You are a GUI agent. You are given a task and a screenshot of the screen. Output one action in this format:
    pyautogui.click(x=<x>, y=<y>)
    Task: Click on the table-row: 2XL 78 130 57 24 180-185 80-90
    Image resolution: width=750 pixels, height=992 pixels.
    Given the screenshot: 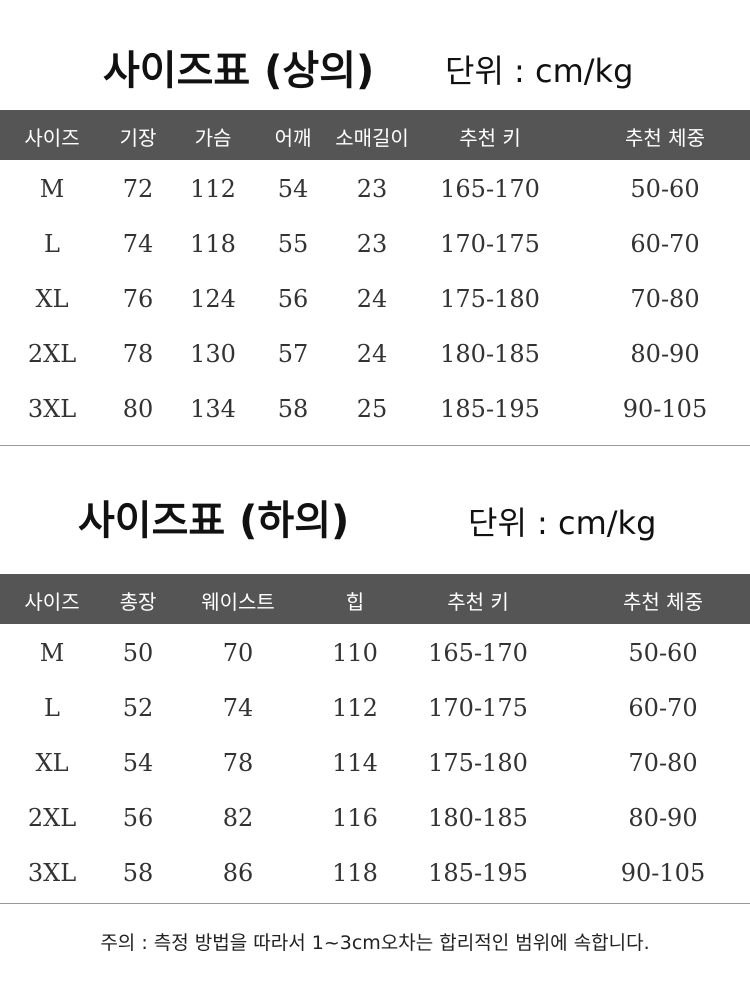 What is the action you would take?
    pyautogui.click(x=375, y=355)
    